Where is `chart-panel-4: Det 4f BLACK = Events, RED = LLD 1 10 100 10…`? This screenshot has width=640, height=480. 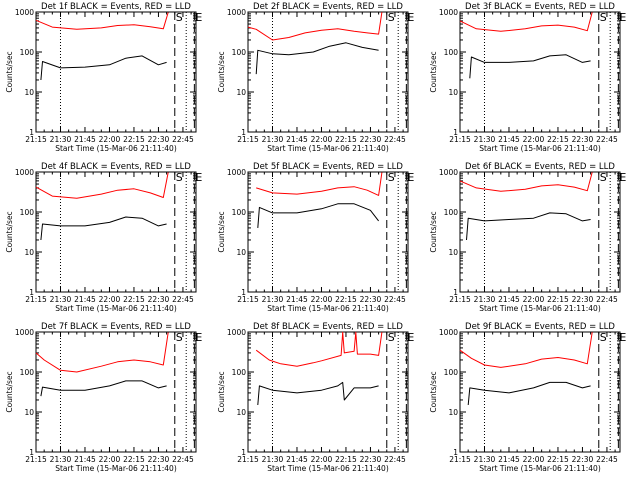 chart-panel-4: Det 4f BLACK = Events, RED = LLD 1 10 100 10… is located at coordinates (103, 237).